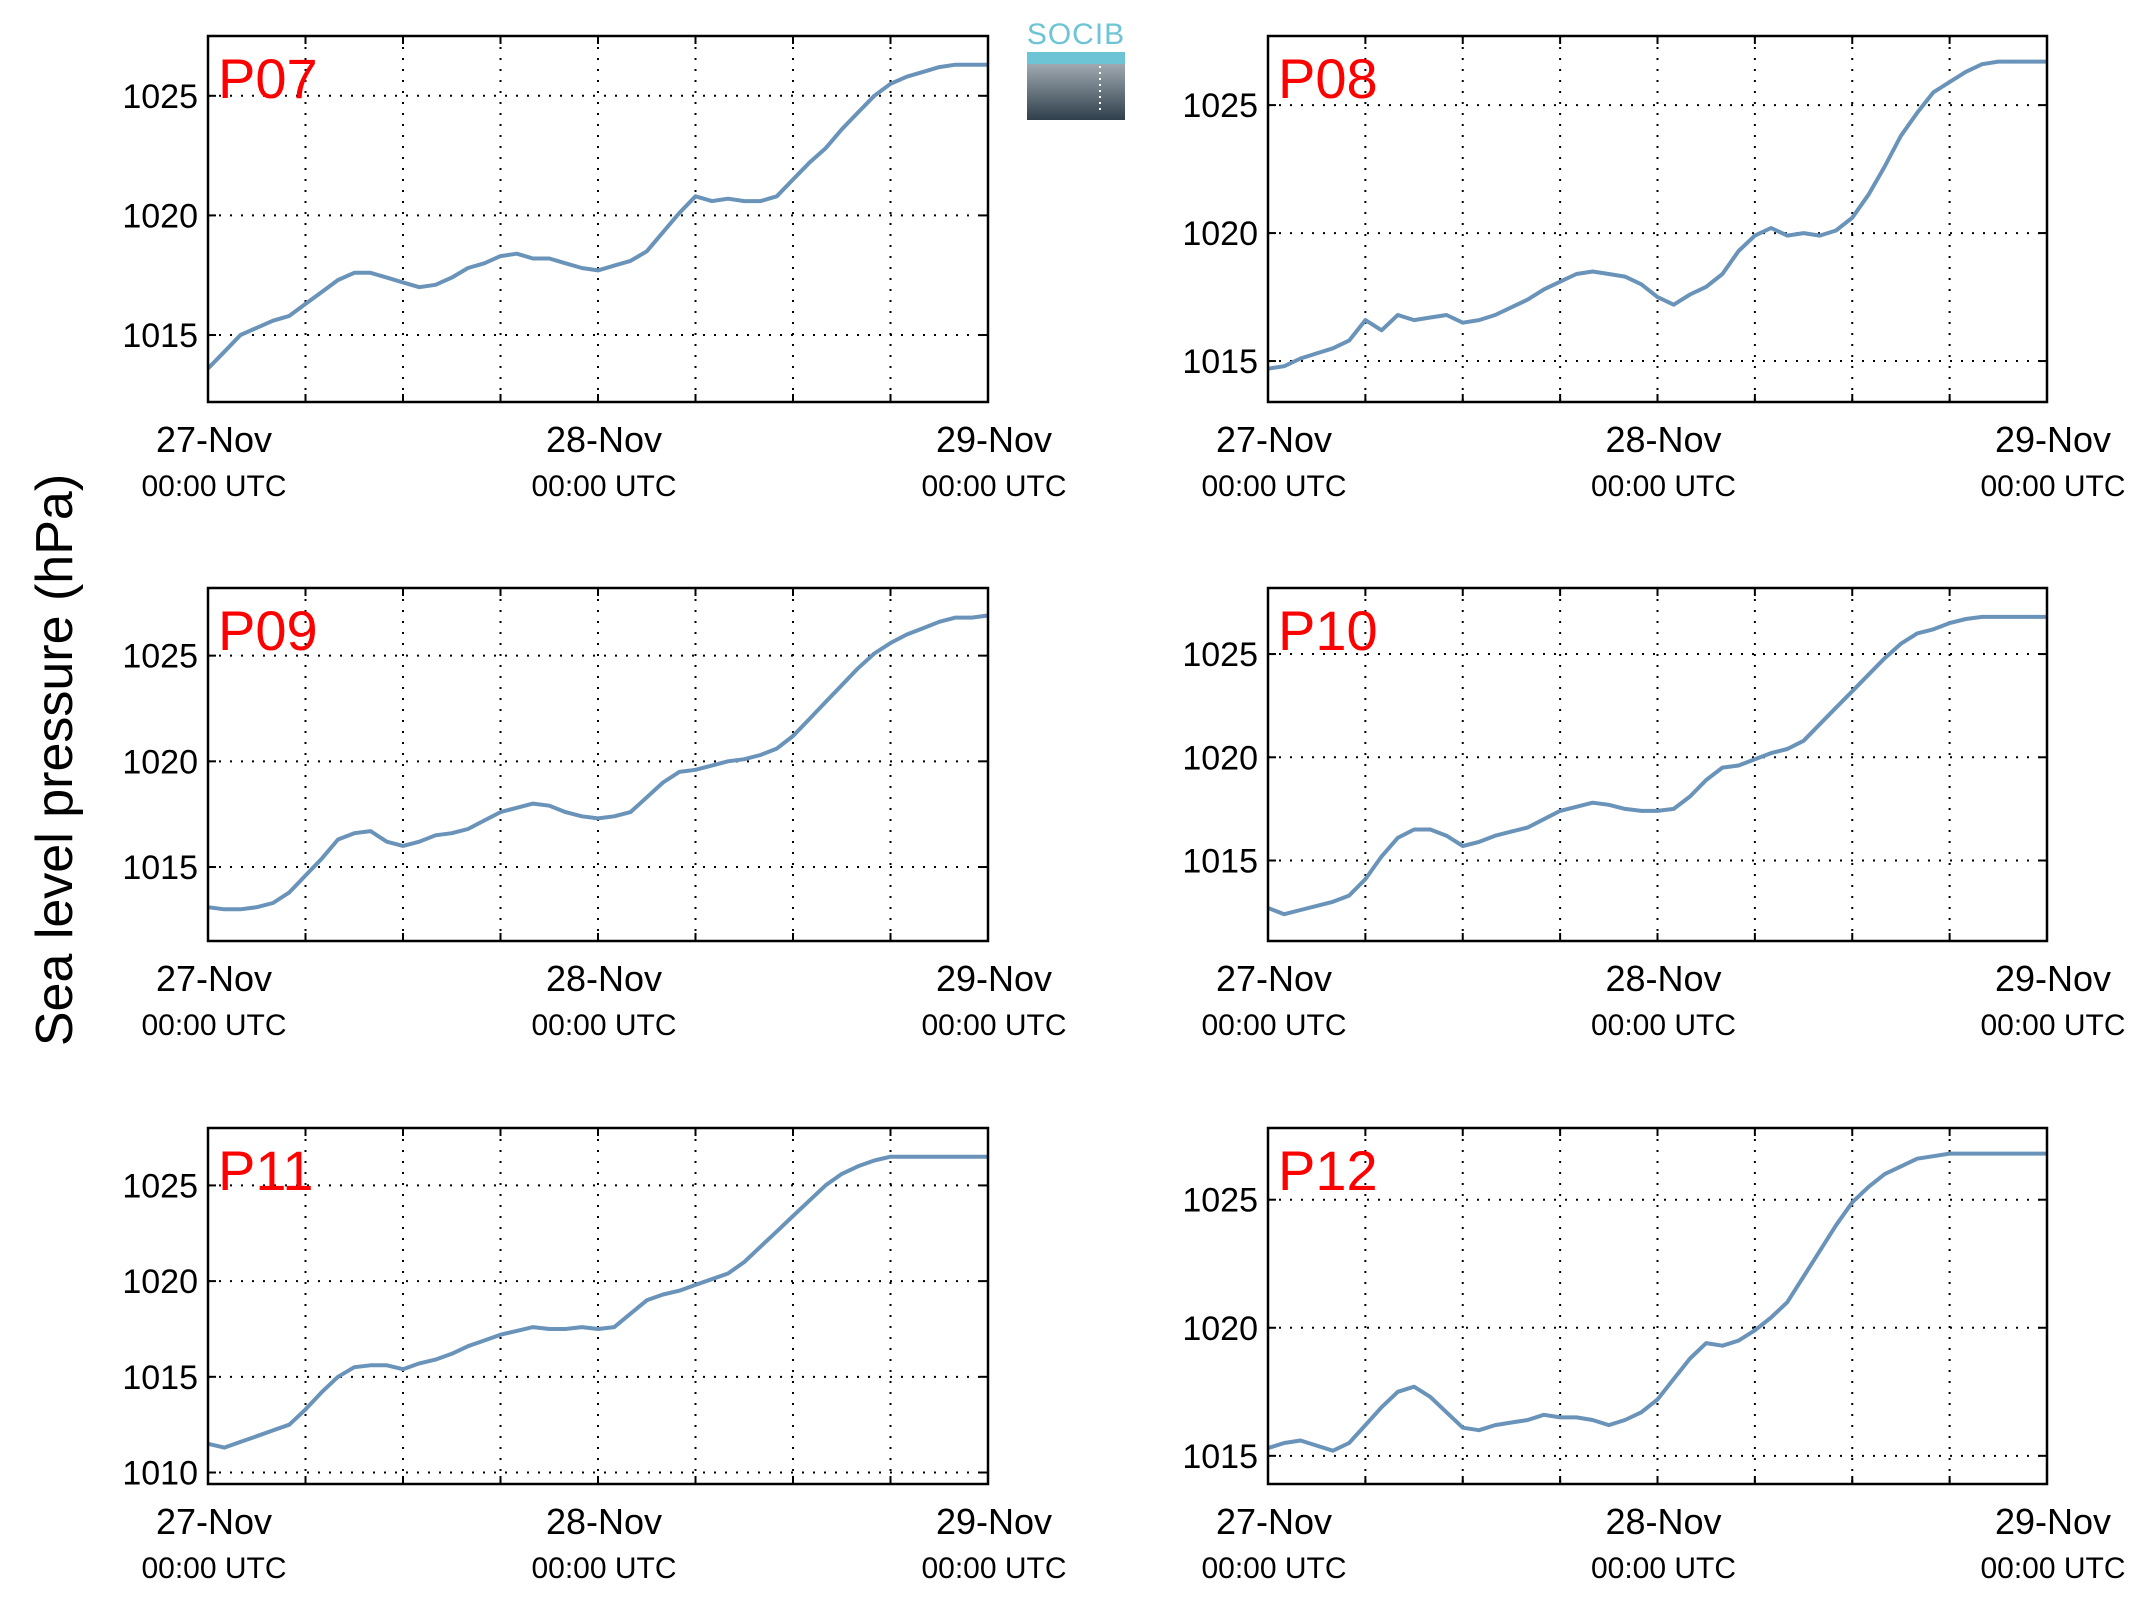 This screenshot has width=2133, height=1608. Describe the element at coordinates (268, 630) in the screenshot. I see `panel-title: P09` at that location.